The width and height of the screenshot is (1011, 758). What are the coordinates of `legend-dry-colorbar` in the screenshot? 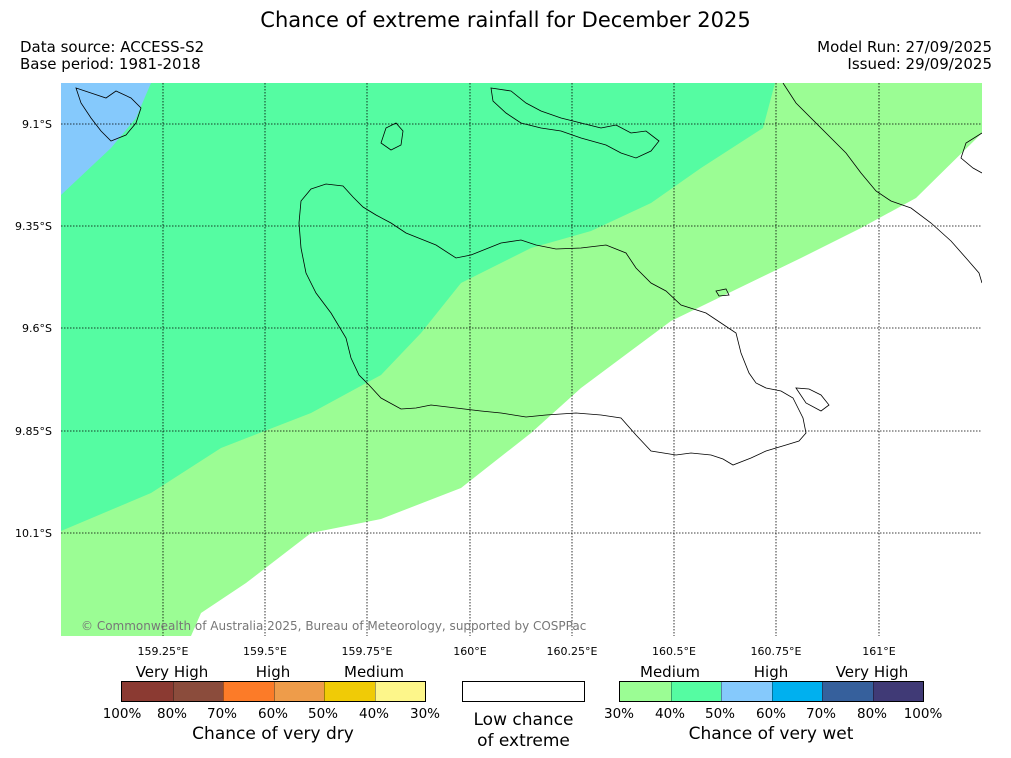 It's located at (273, 691).